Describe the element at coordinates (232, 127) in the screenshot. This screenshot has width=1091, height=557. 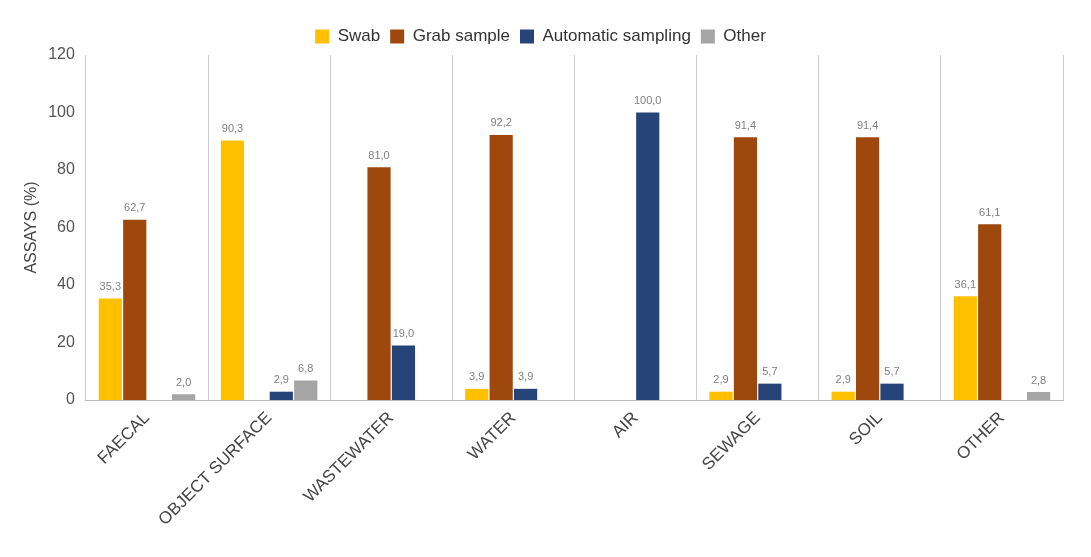
I see `data-label: 90,3` at that location.